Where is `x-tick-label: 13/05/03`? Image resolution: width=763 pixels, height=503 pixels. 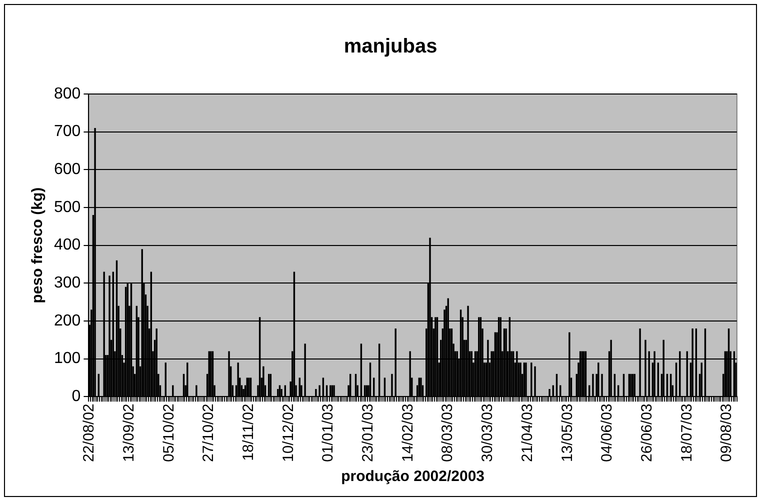
x-tick-label: 13/05/03 is located at coordinates (567, 433).